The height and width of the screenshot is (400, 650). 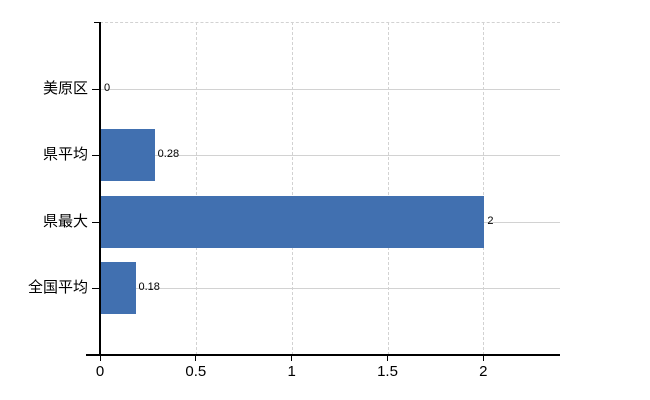 What do you see at coordinates (65, 155) in the screenshot?
I see `category-label: 県平均` at bounding box center [65, 155].